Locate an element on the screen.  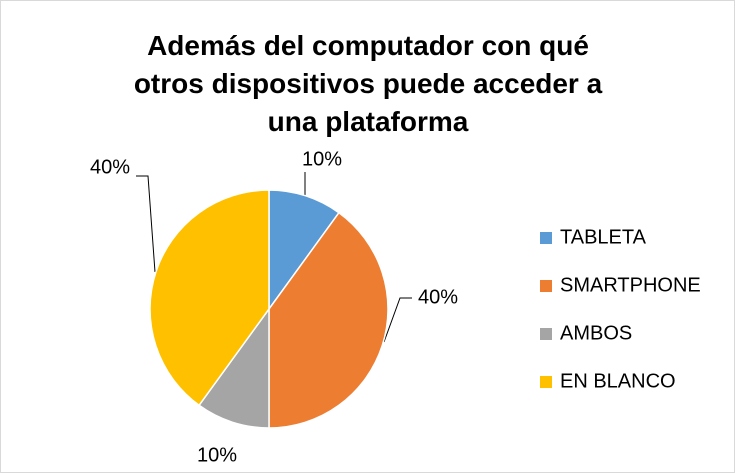
legend-label: AMBOS is located at coordinates (596, 333).